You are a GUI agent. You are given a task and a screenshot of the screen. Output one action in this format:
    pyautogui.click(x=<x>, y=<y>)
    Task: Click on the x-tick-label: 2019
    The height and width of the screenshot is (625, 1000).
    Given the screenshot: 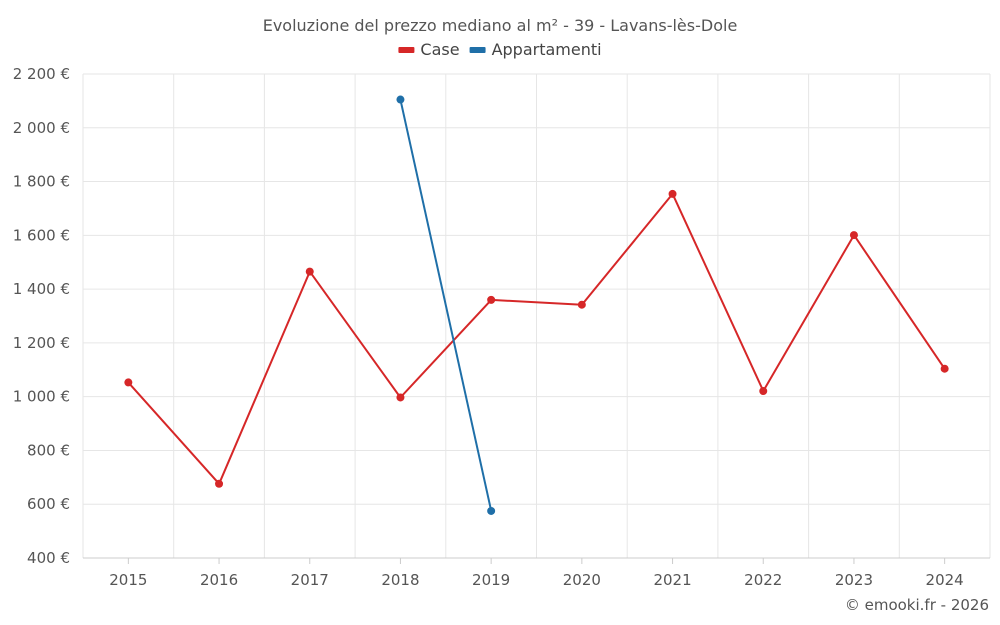 What is the action you would take?
    pyautogui.click(x=491, y=580)
    